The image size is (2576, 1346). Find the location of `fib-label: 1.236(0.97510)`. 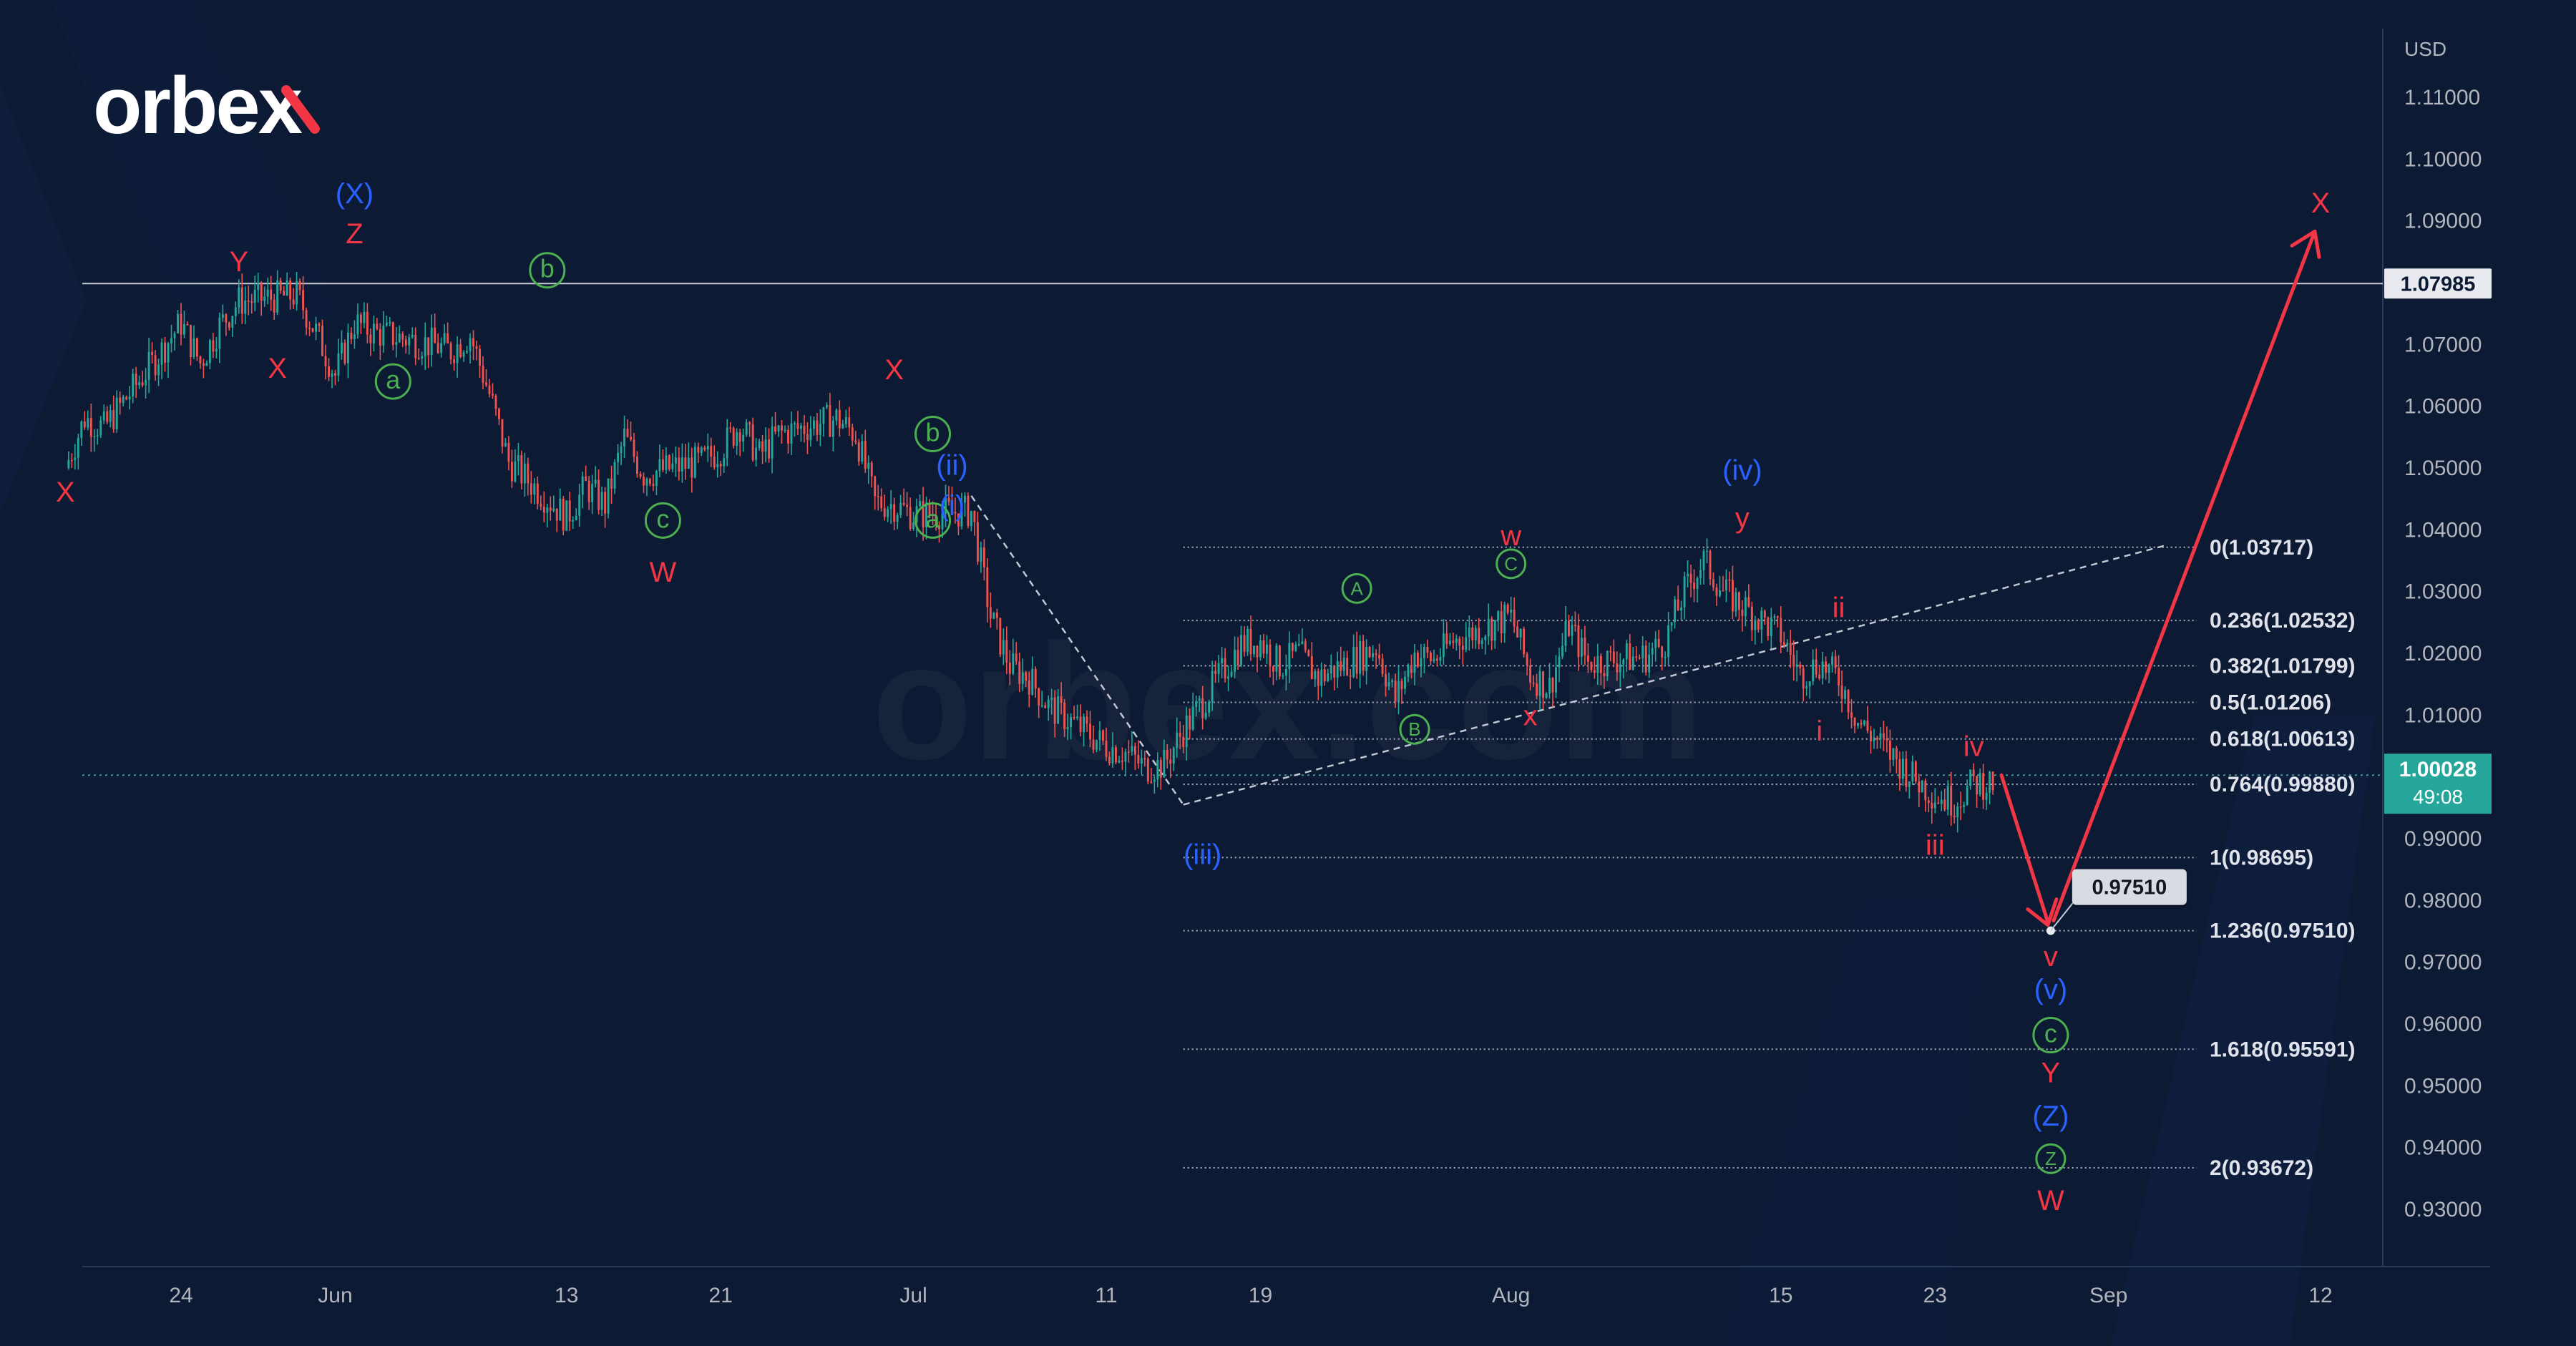

fib-label: 1.236(0.97510) is located at coordinates (2283, 931).